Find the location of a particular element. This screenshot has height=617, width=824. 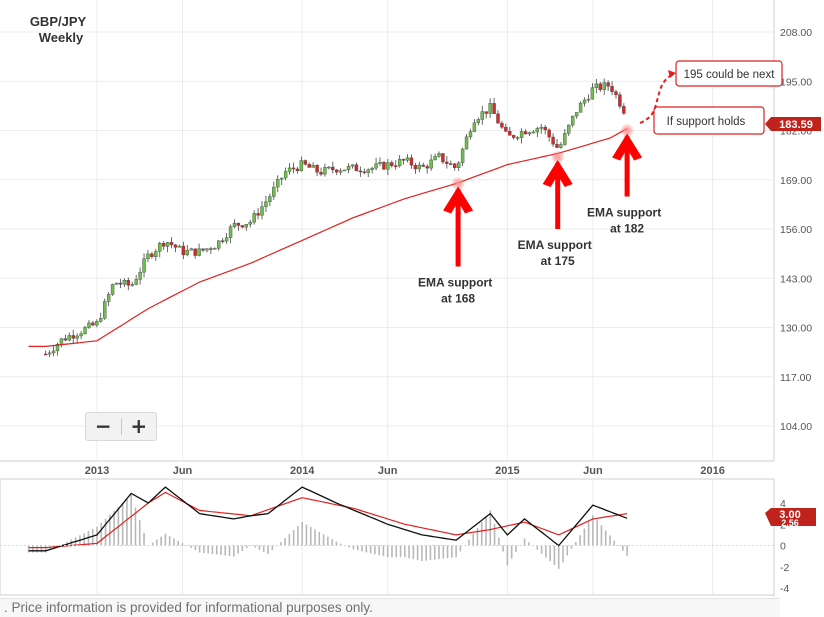

ema-support-annotation: EMA support at 175 is located at coordinates (555, 209).